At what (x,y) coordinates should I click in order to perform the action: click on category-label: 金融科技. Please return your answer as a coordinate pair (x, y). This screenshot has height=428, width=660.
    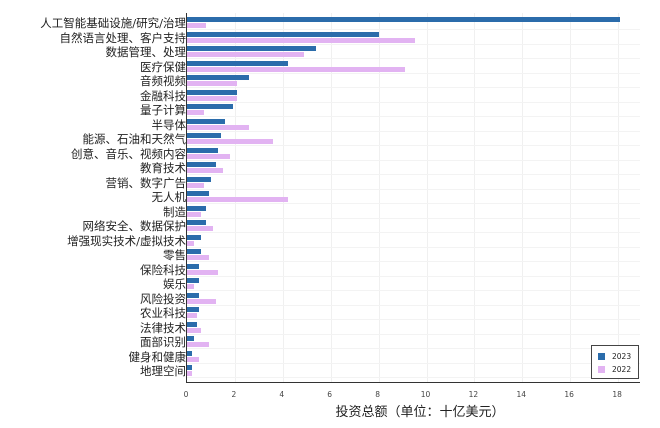
    Looking at the image, I should click on (163, 95).